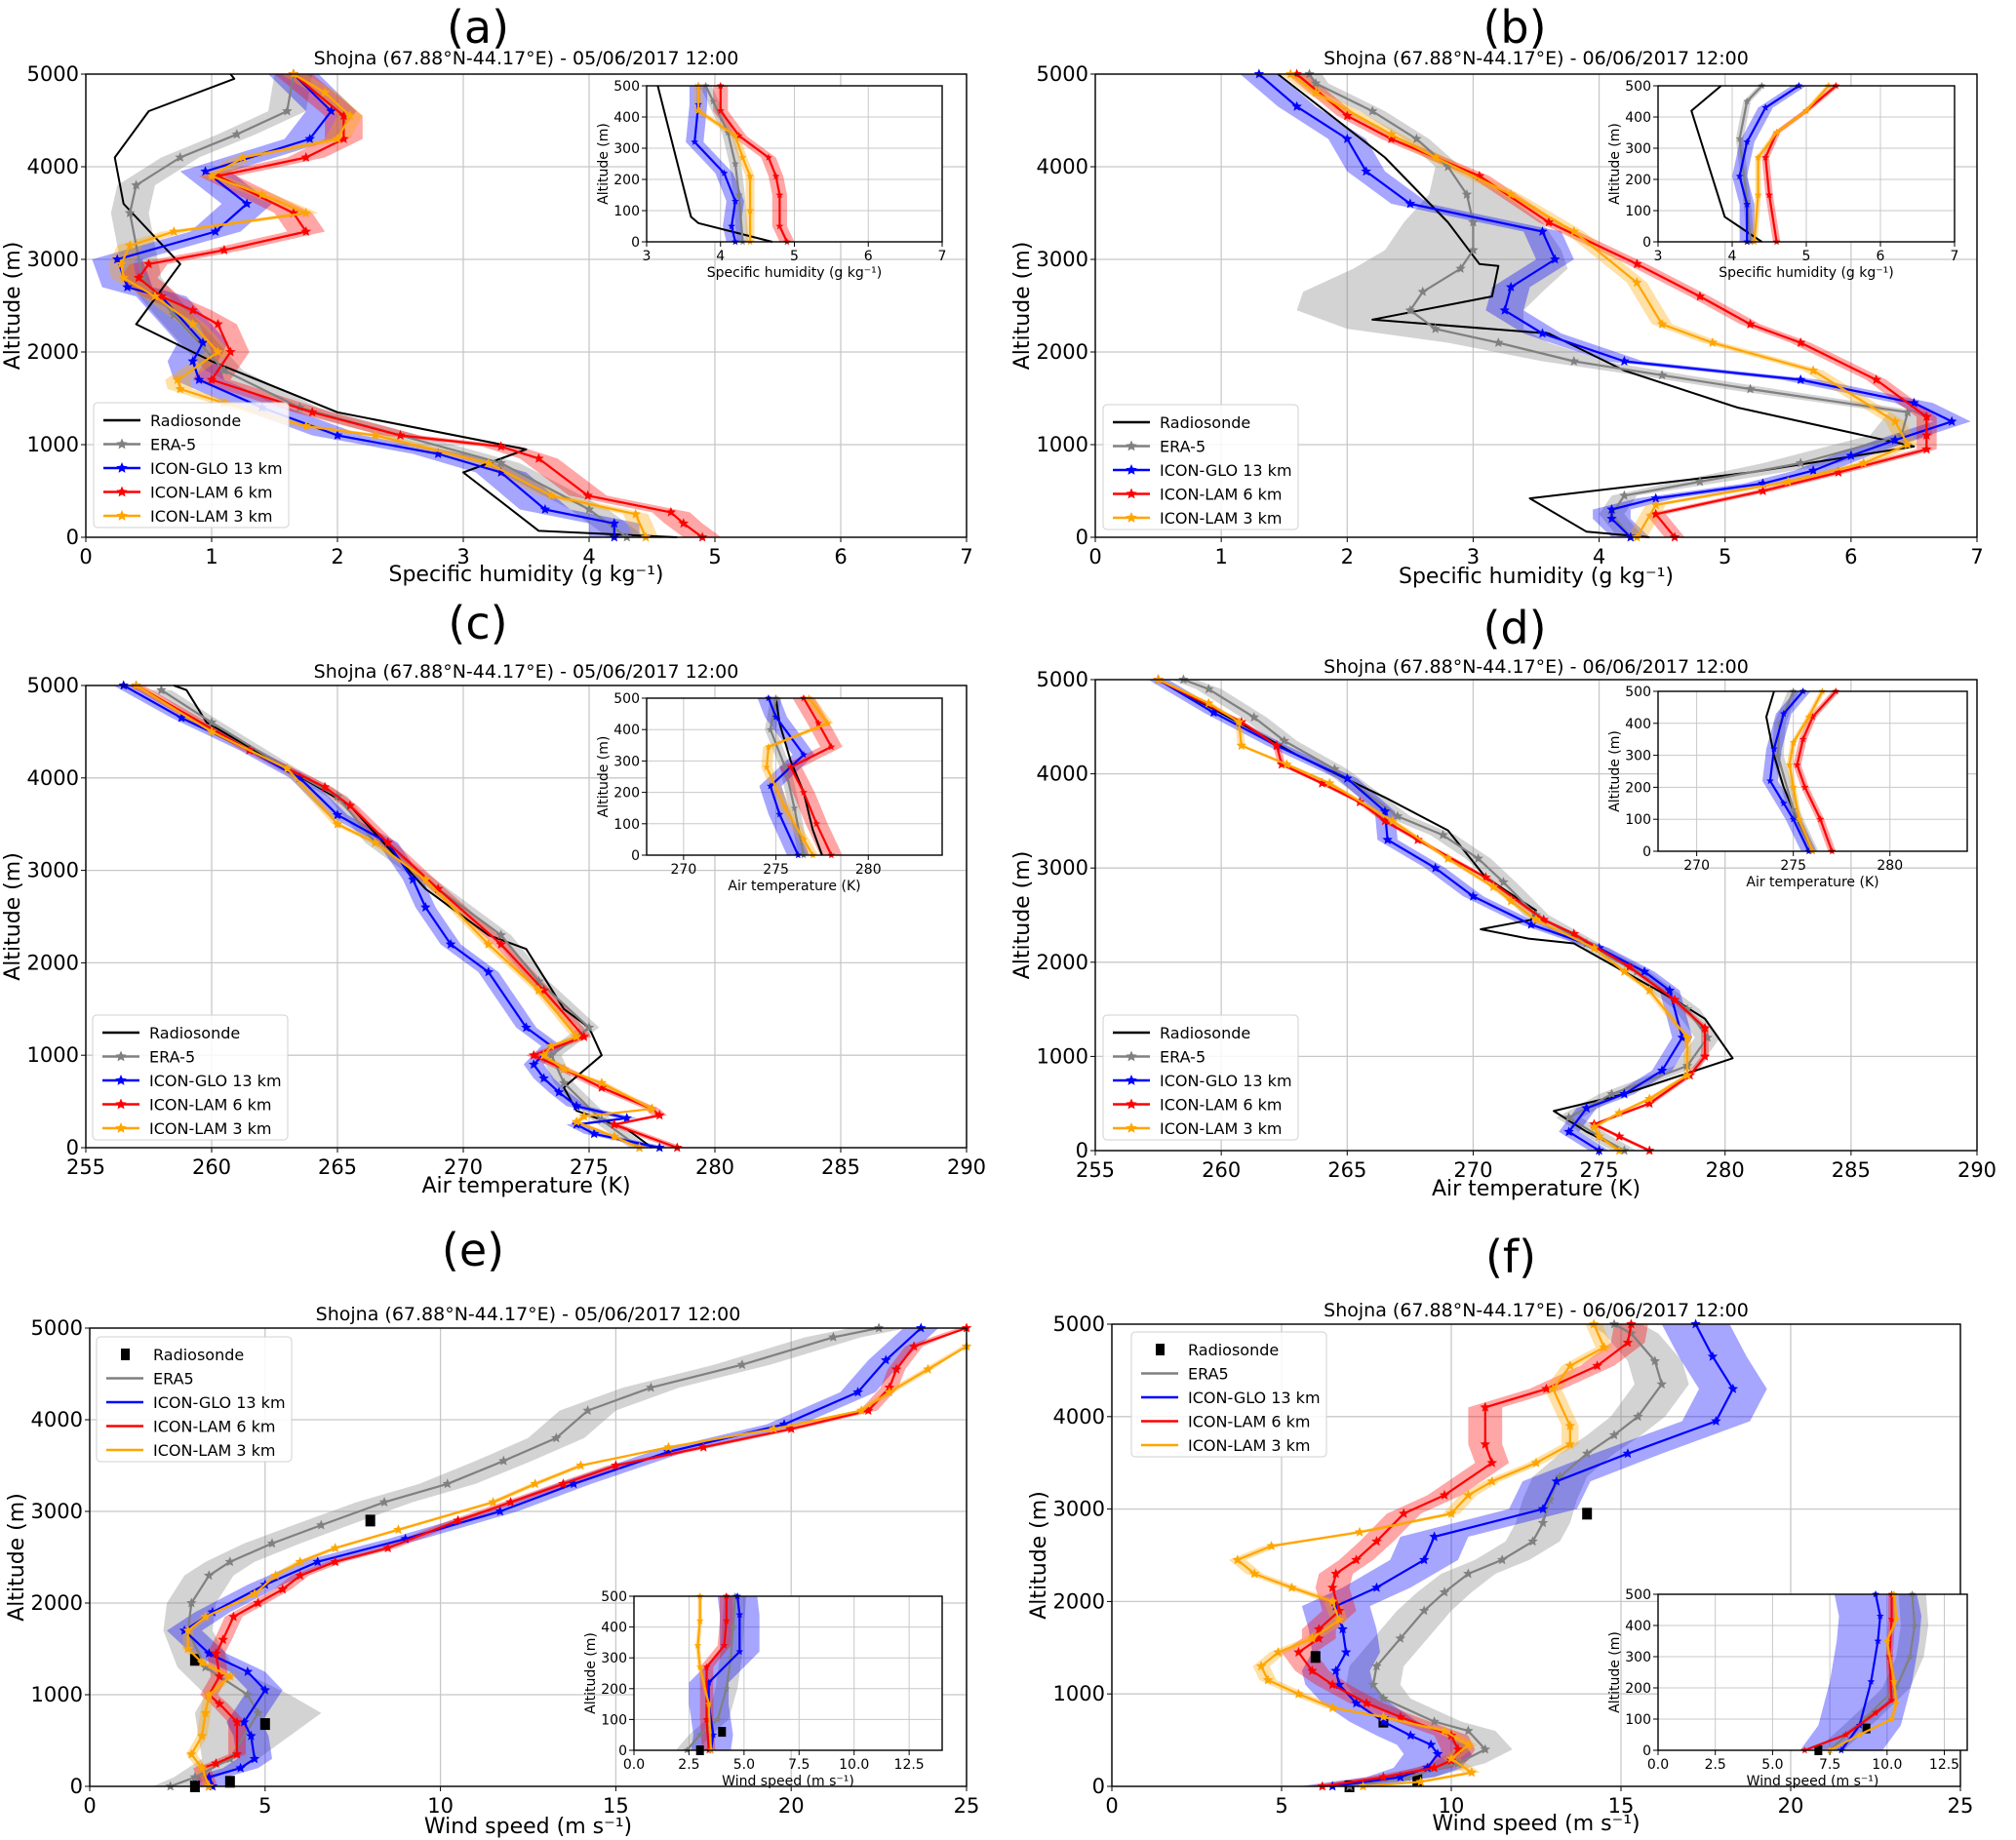 The width and height of the screenshot is (2016, 1840). Describe the element at coordinates (1806, 256) in the screenshot. I see `x-tick-label: 5` at that location.